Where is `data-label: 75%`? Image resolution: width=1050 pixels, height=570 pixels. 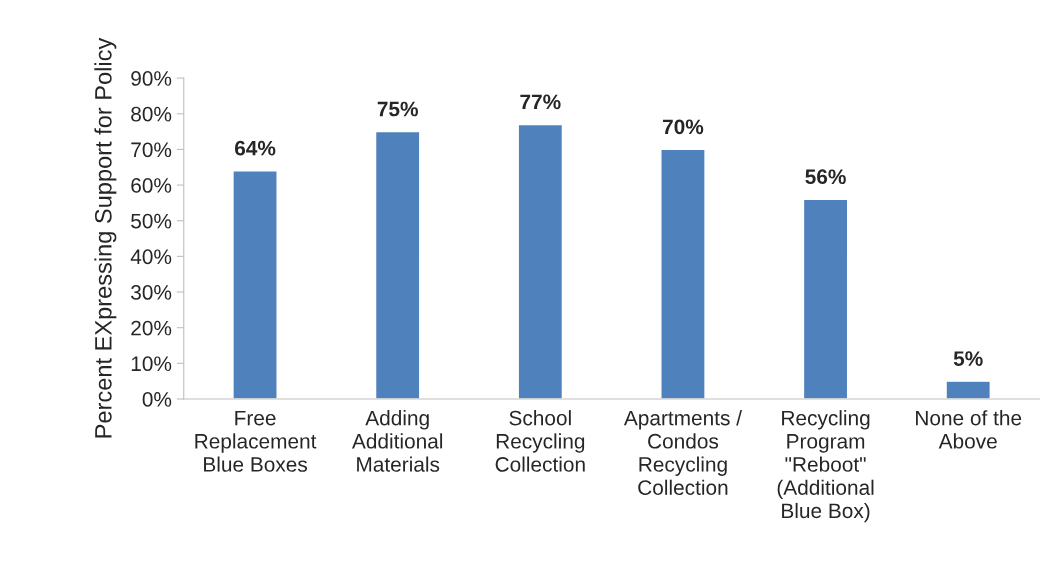
data-label: 75% is located at coordinates (397, 109).